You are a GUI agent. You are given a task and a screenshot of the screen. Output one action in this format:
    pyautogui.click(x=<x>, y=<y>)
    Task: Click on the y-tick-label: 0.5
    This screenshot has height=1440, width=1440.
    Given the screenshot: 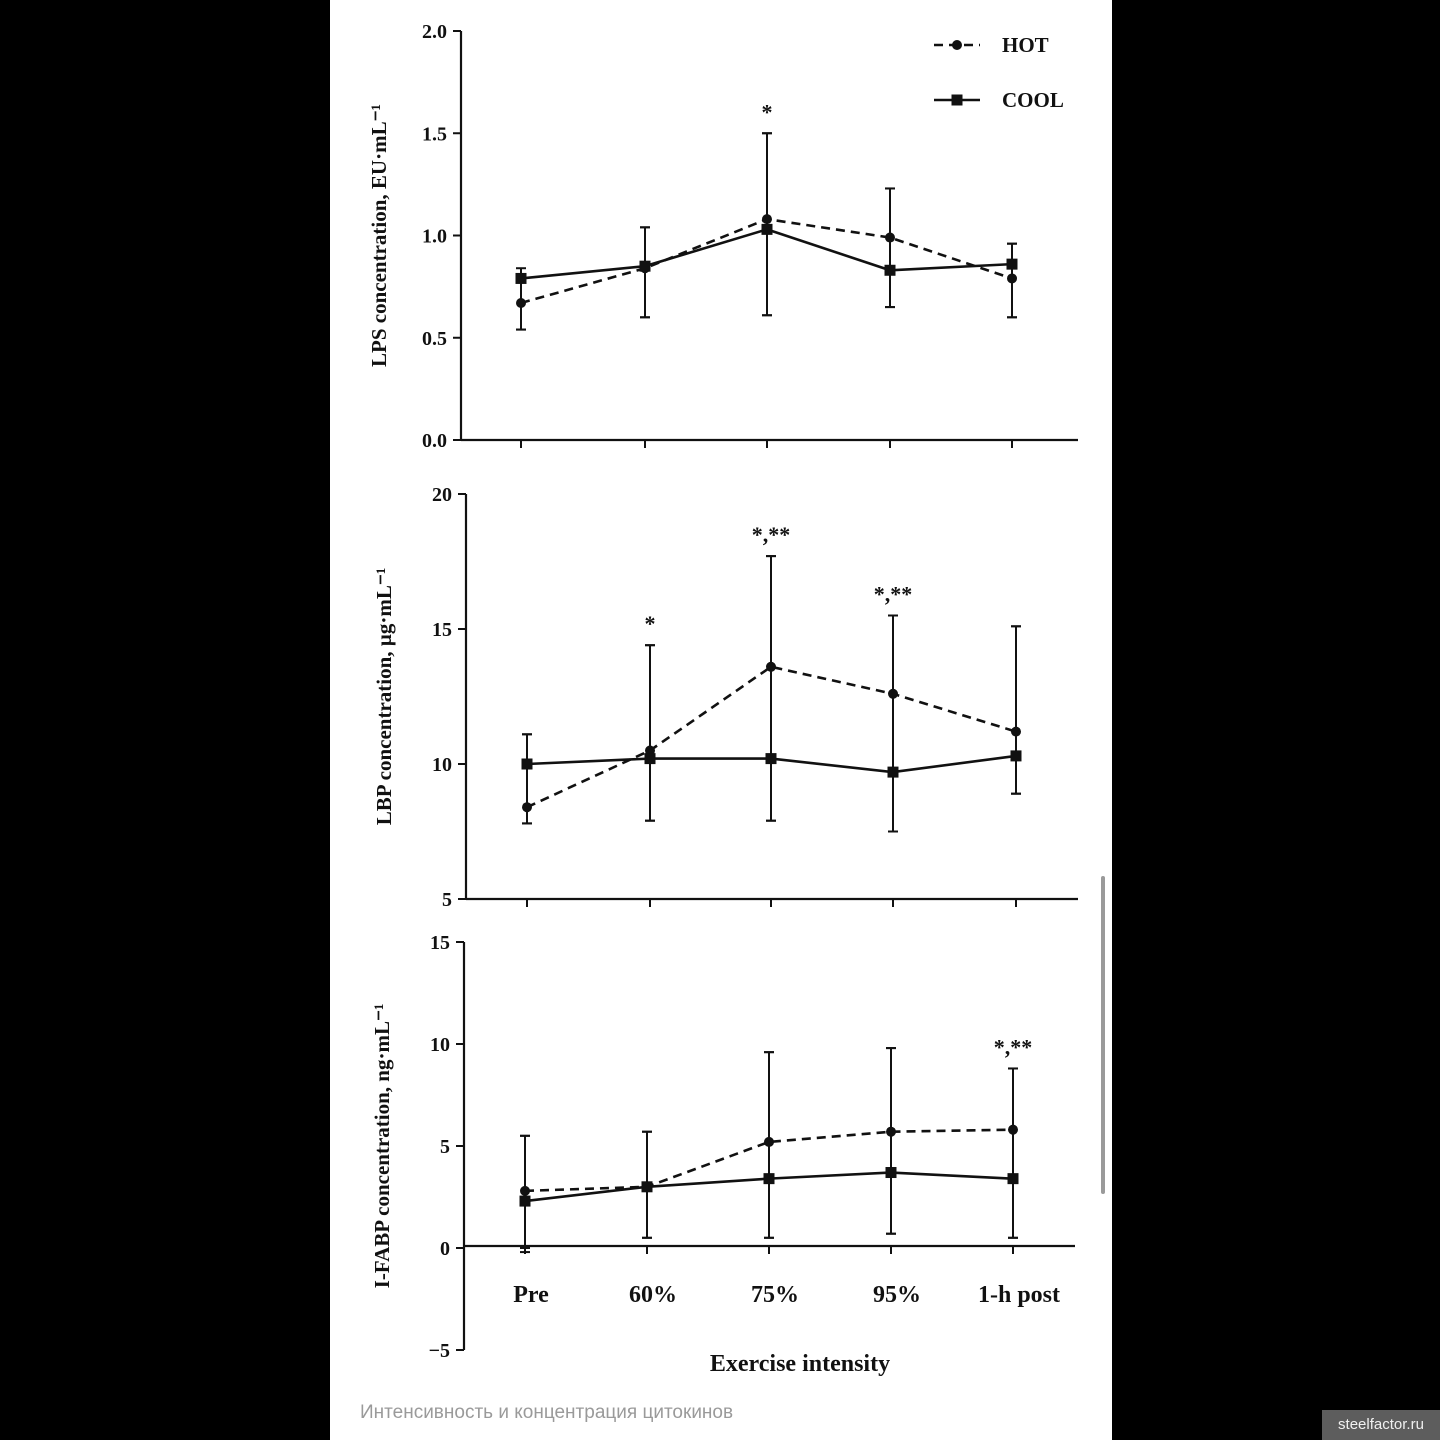 What is the action you would take?
    pyautogui.click(x=434, y=339)
    